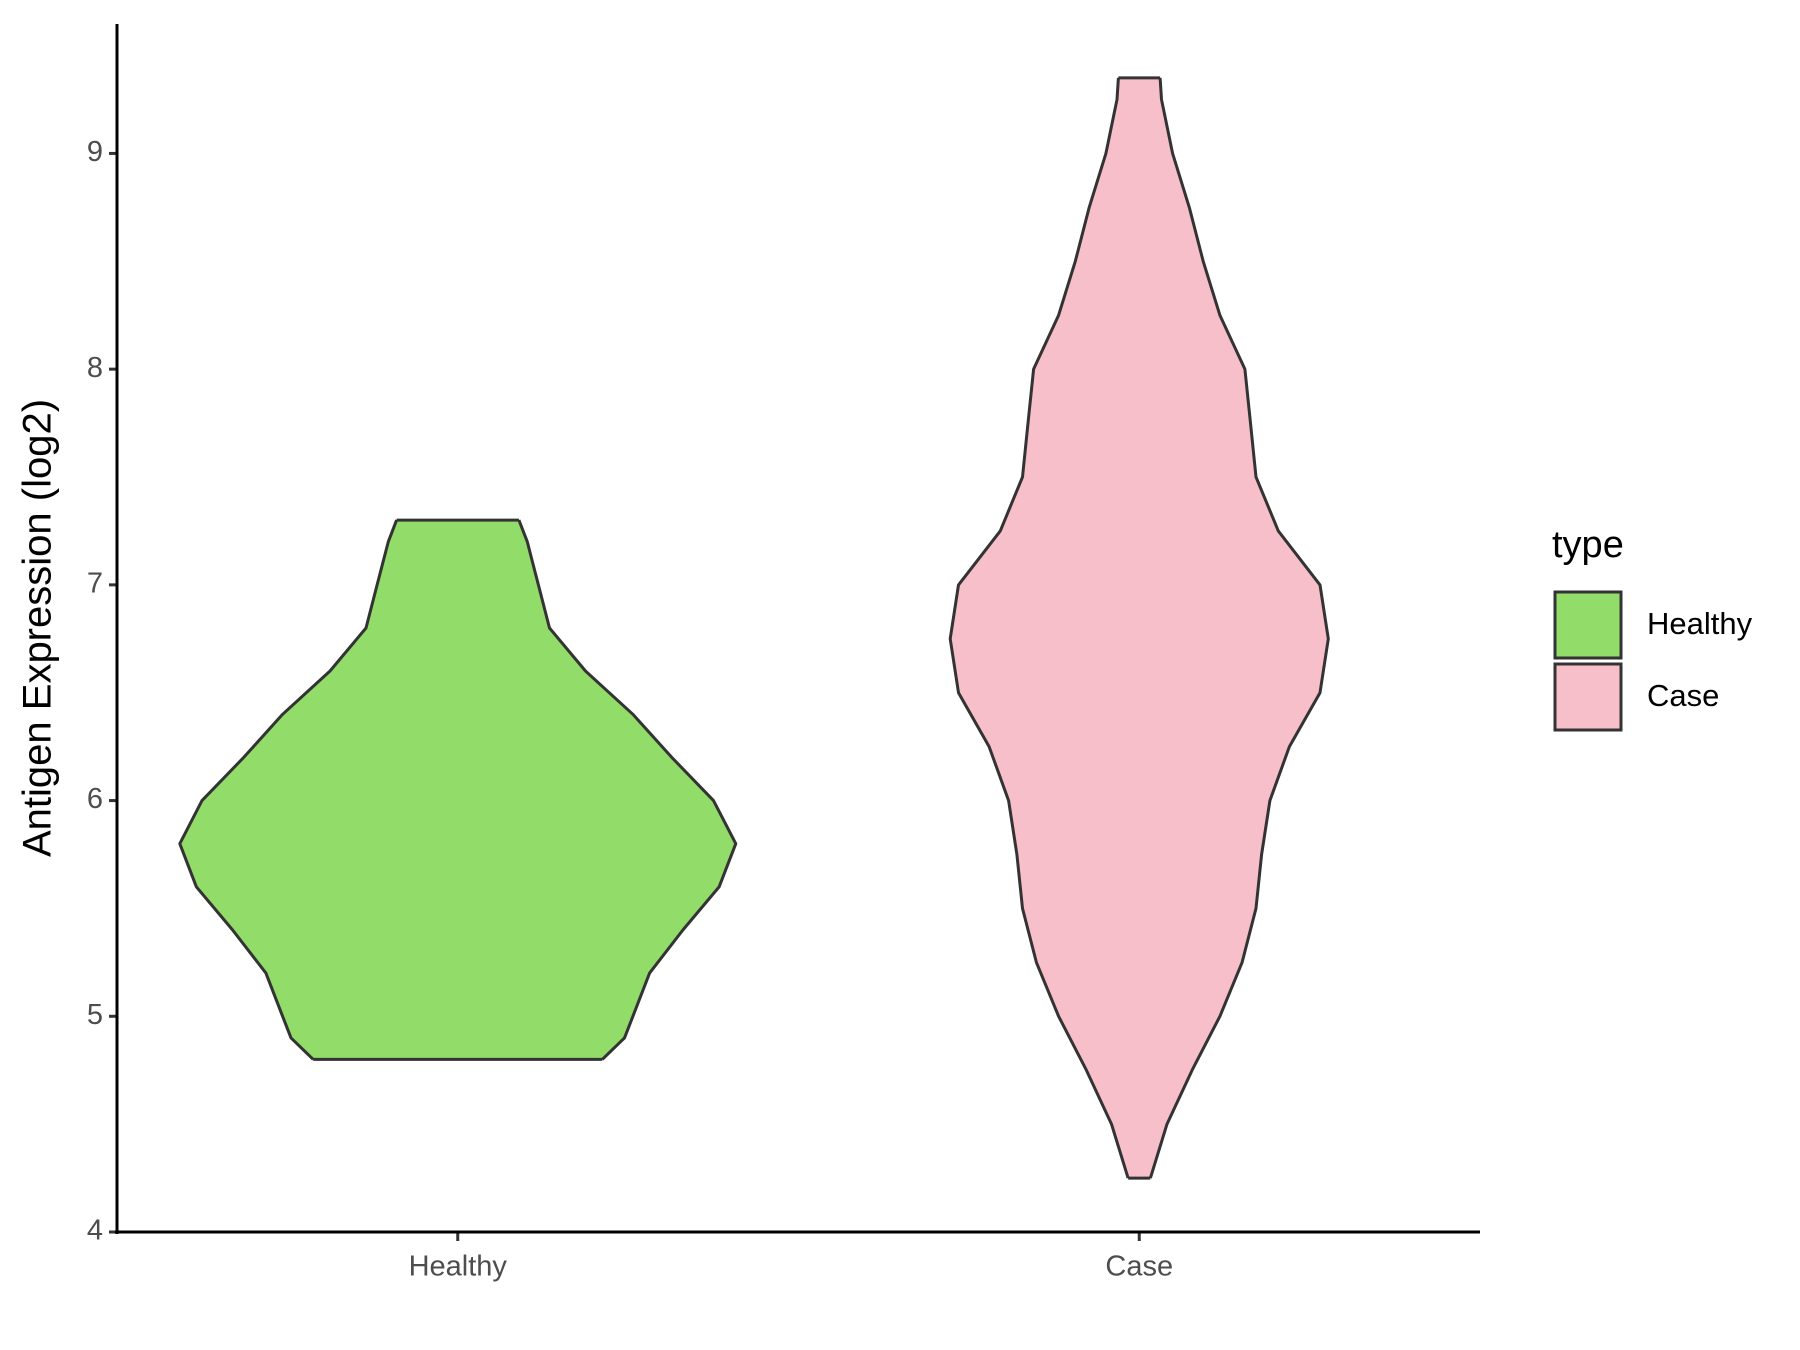  Describe the element at coordinates (95, 584) in the screenshot. I see `y-tick-label: 7` at that location.